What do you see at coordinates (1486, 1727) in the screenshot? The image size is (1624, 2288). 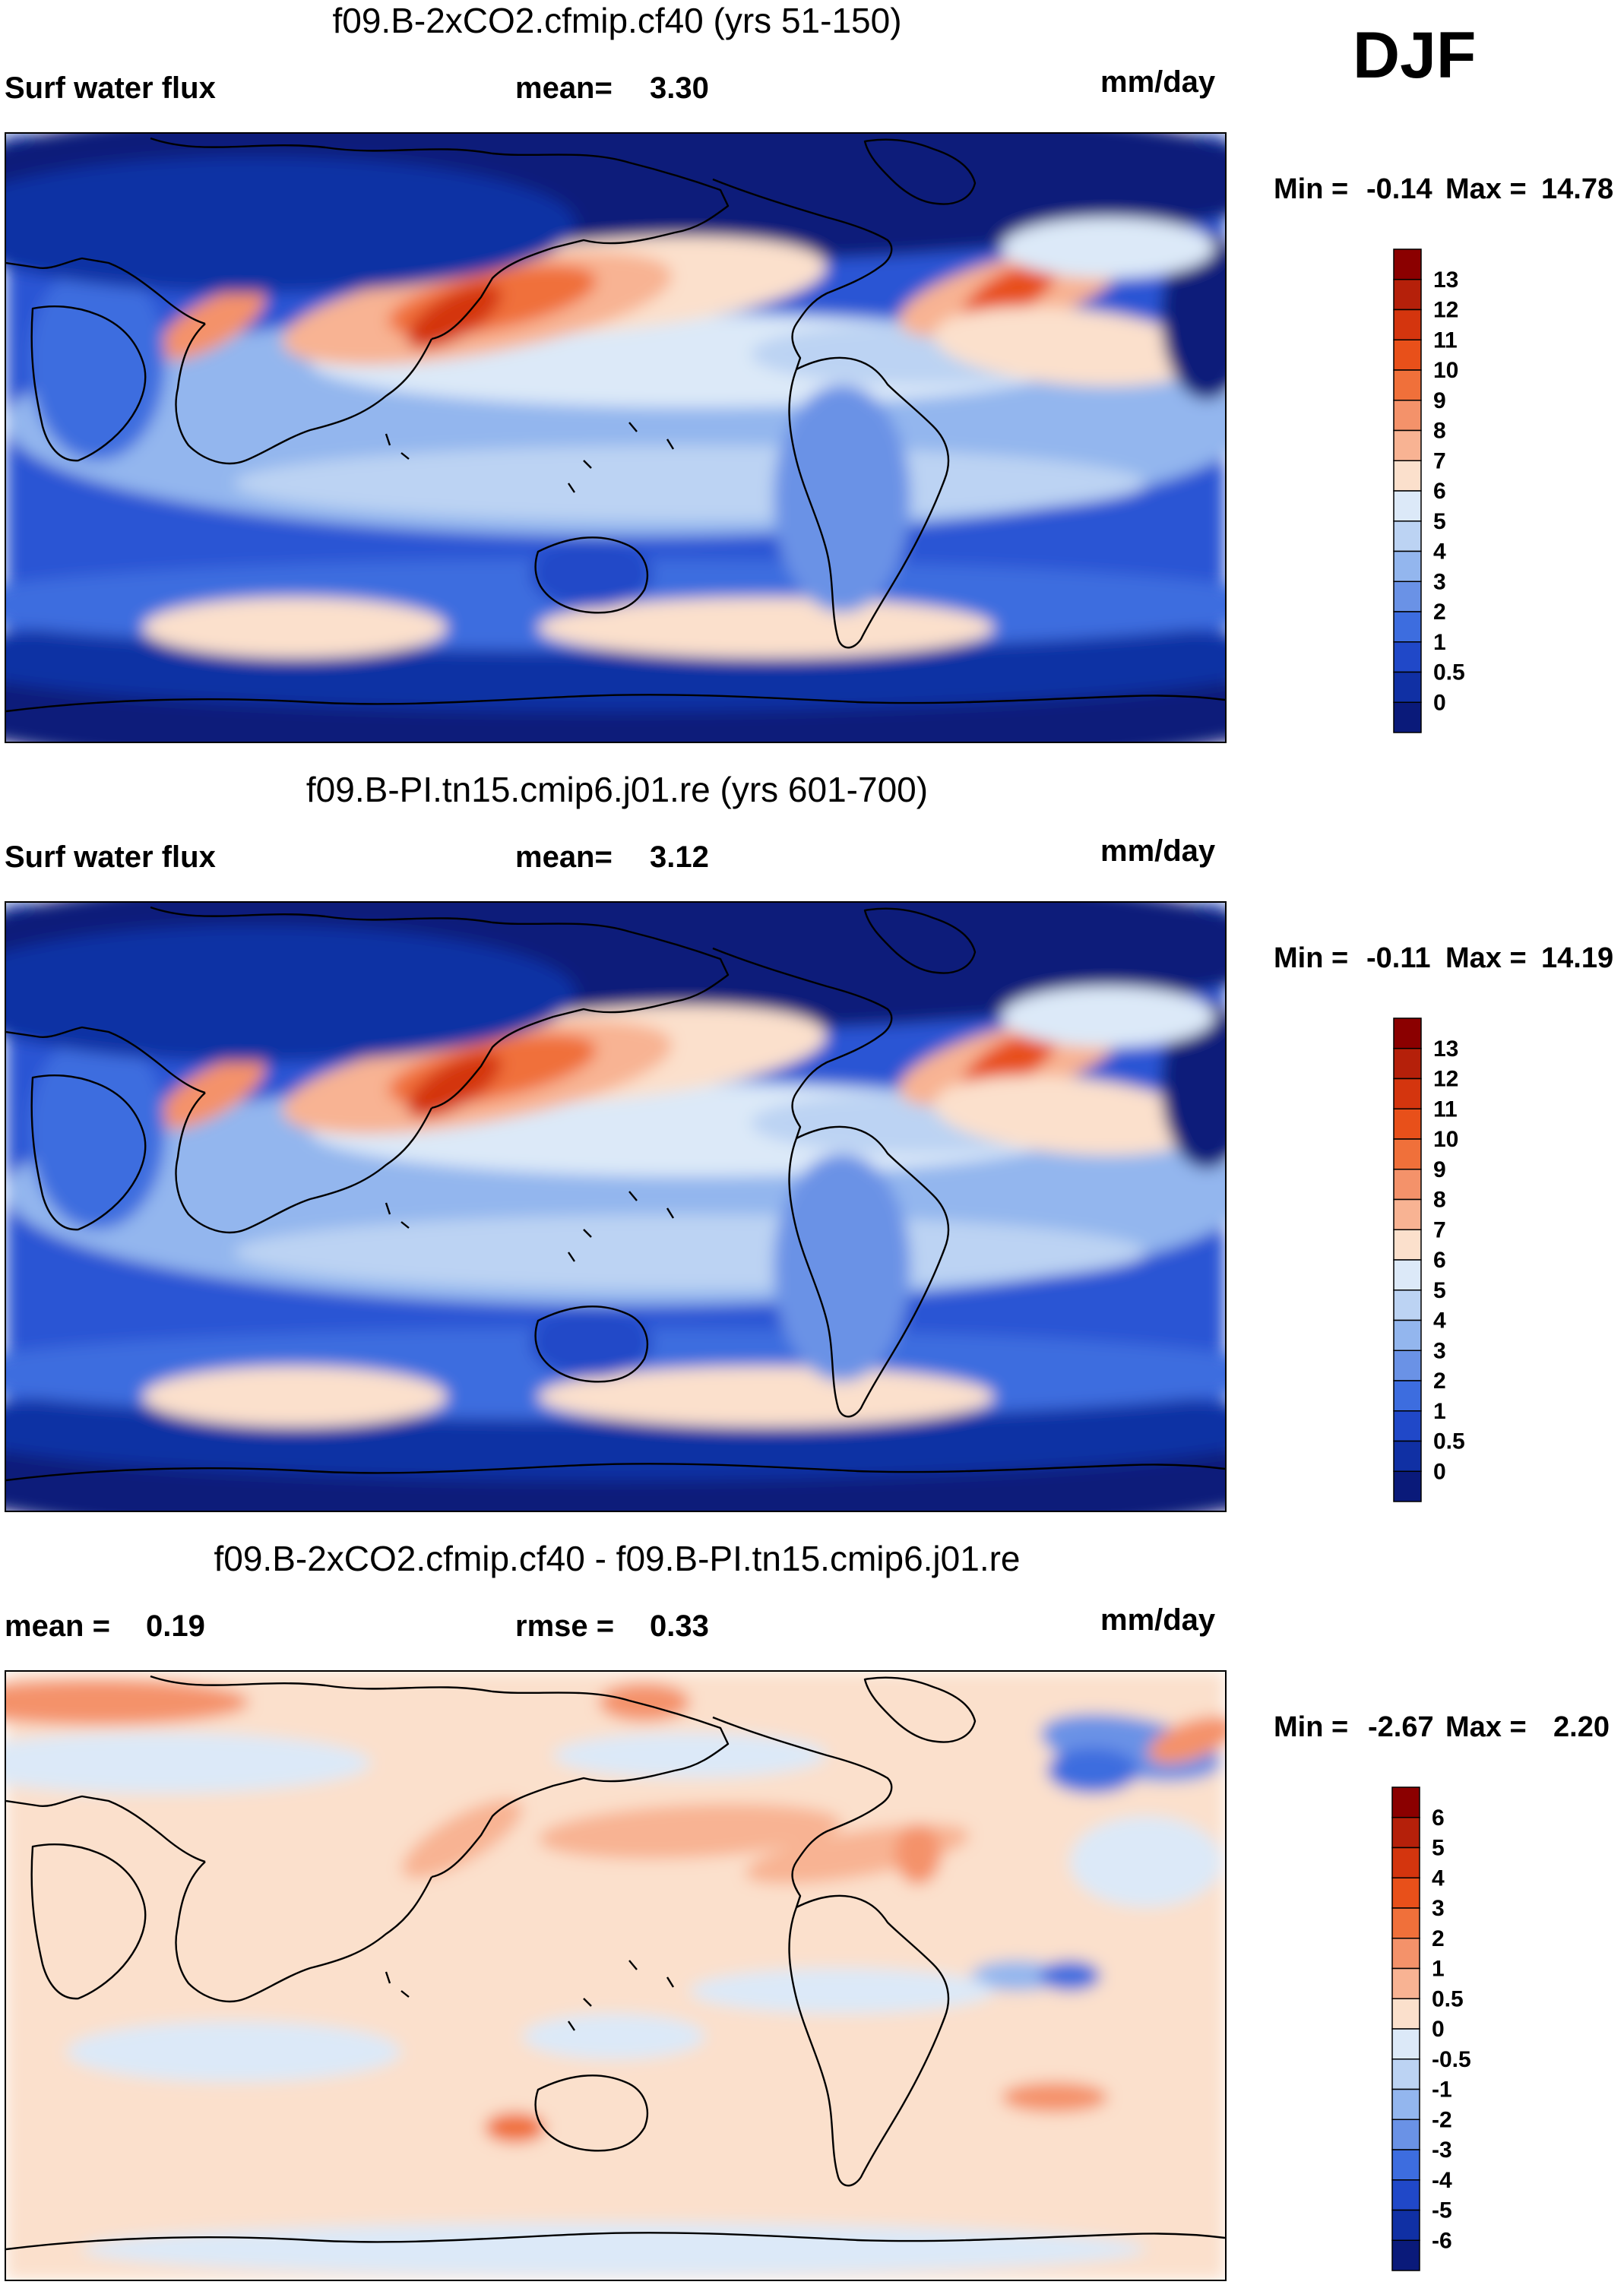 I see `panel3-max-label: Max =` at bounding box center [1486, 1727].